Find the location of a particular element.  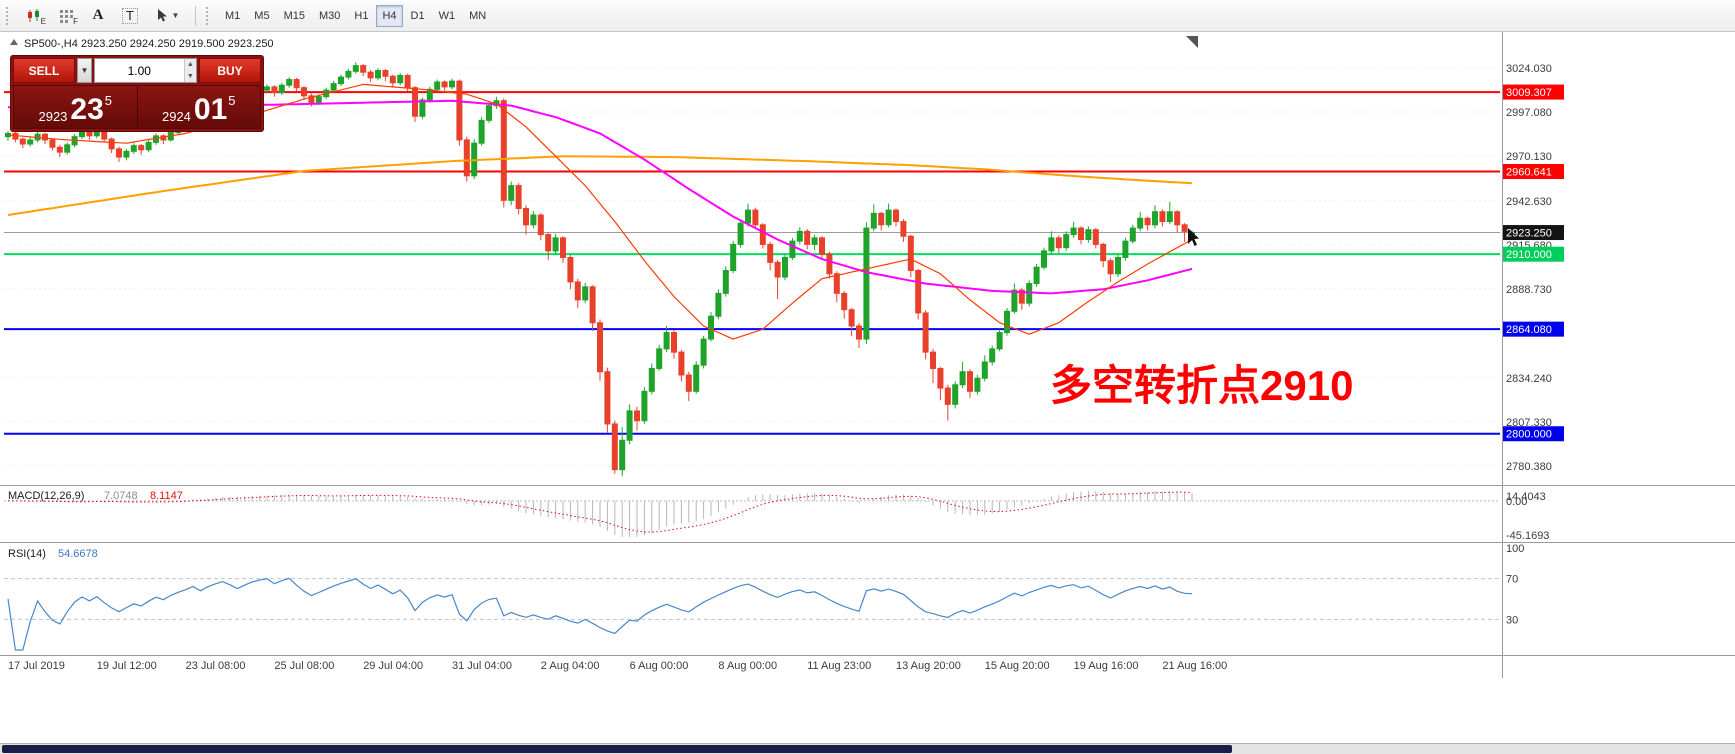

date-axis-label: 29 Jul 04:00 is located at coordinates (393, 666).